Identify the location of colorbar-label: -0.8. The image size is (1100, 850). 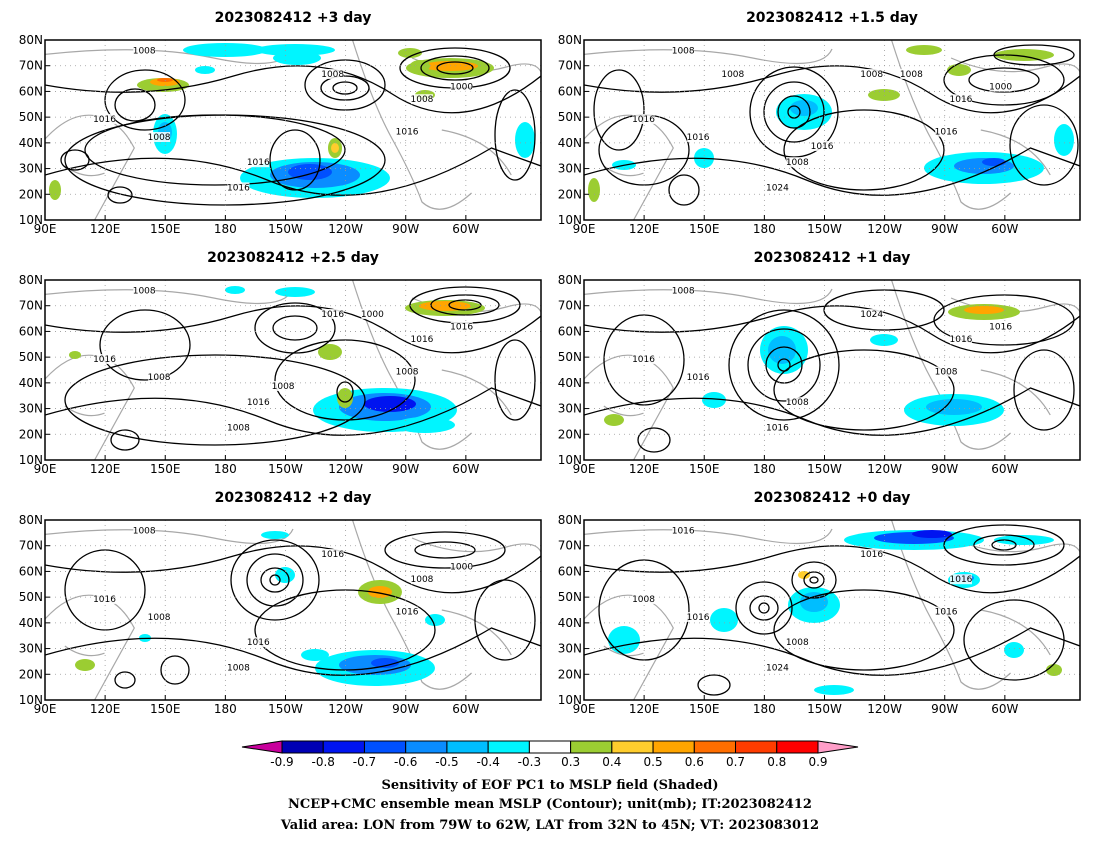
(323, 762).